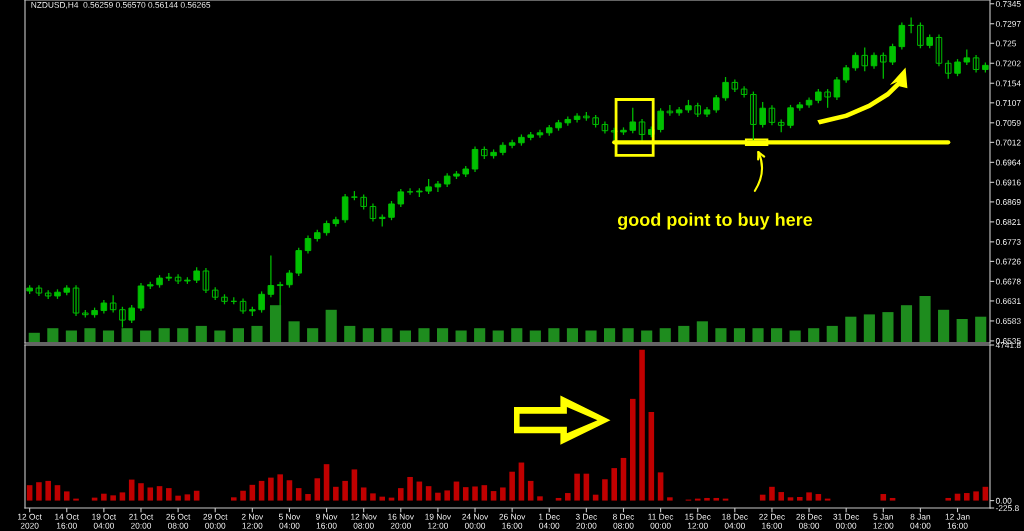 The height and width of the screenshot is (531, 1024). Describe the element at coordinates (1008, 63) in the screenshot. I see `y-tick-label: 0.7202` at that location.